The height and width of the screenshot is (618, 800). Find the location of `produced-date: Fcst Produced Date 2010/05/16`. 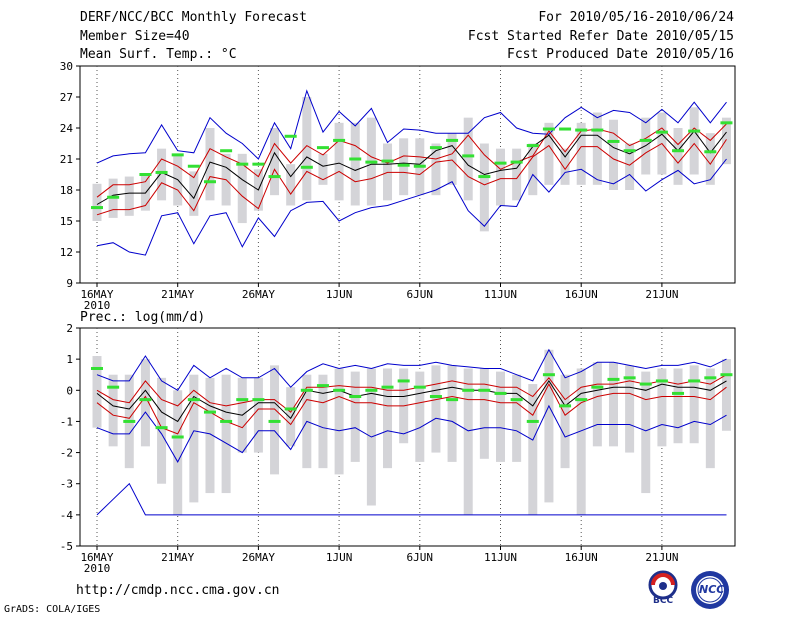

produced-date: Fcst Produced Date 2010/05/16 is located at coordinates (620, 54).